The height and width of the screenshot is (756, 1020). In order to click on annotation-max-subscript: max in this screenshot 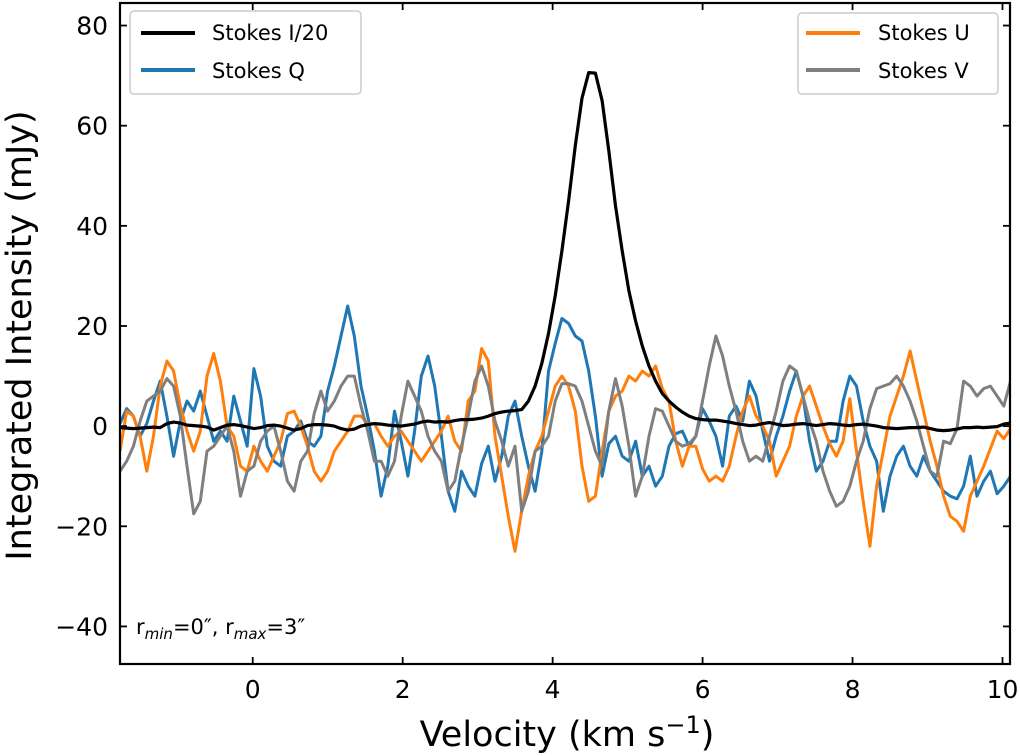, I will do `click(250, 634)`.